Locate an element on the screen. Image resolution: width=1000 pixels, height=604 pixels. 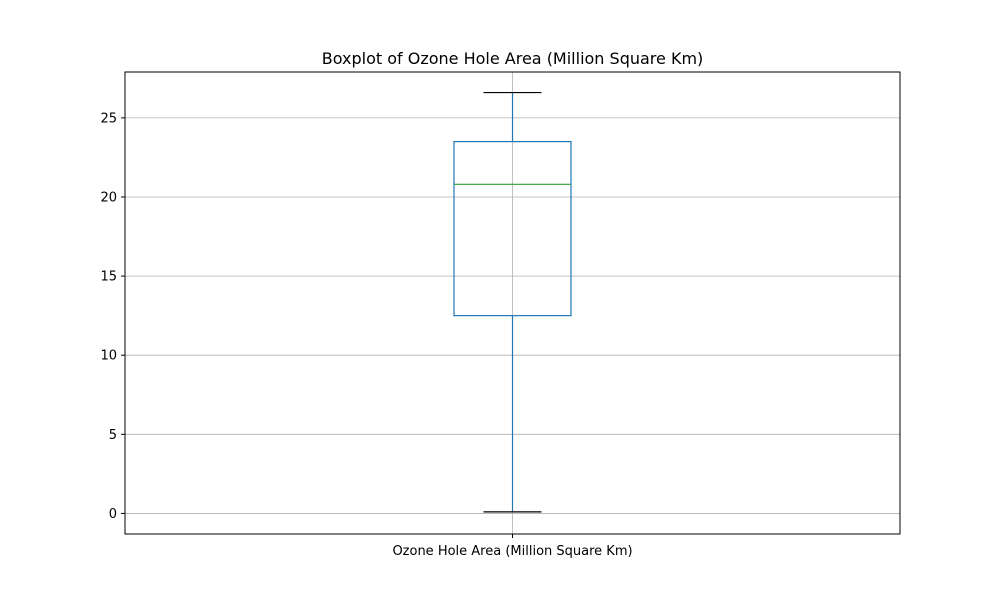
y-tick-label: 5 is located at coordinates (113, 435).